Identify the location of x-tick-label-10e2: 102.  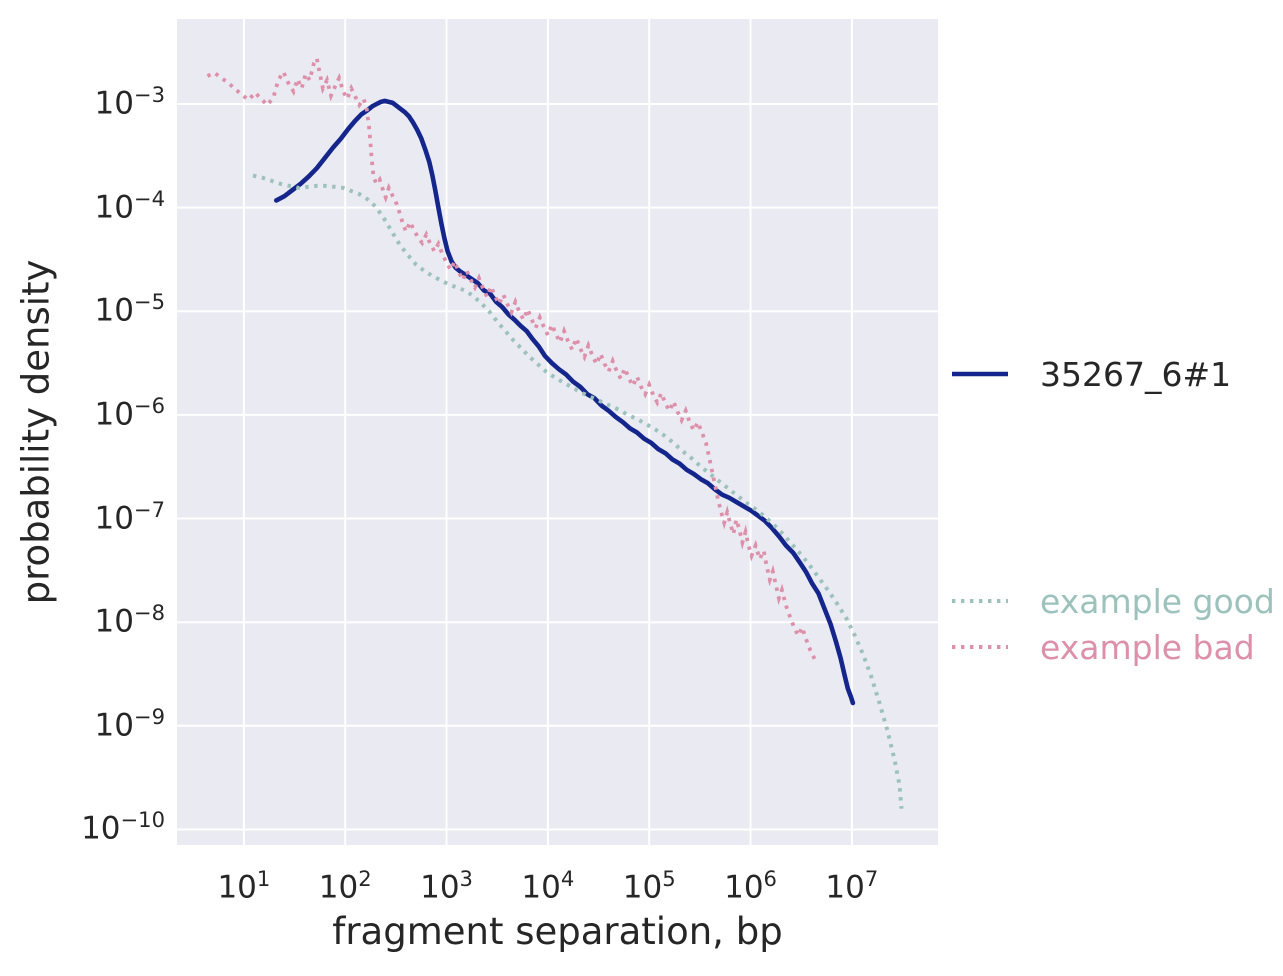
(345, 886).